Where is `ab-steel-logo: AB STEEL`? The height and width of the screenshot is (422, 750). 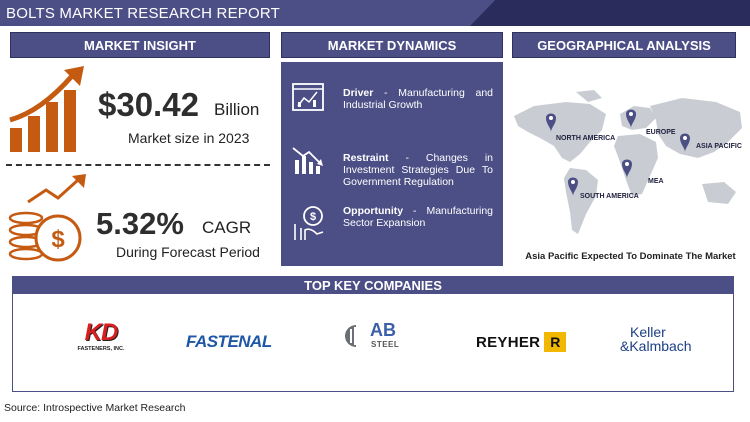
ab-steel-logo: AB STEEL is located at coordinates (375, 336).